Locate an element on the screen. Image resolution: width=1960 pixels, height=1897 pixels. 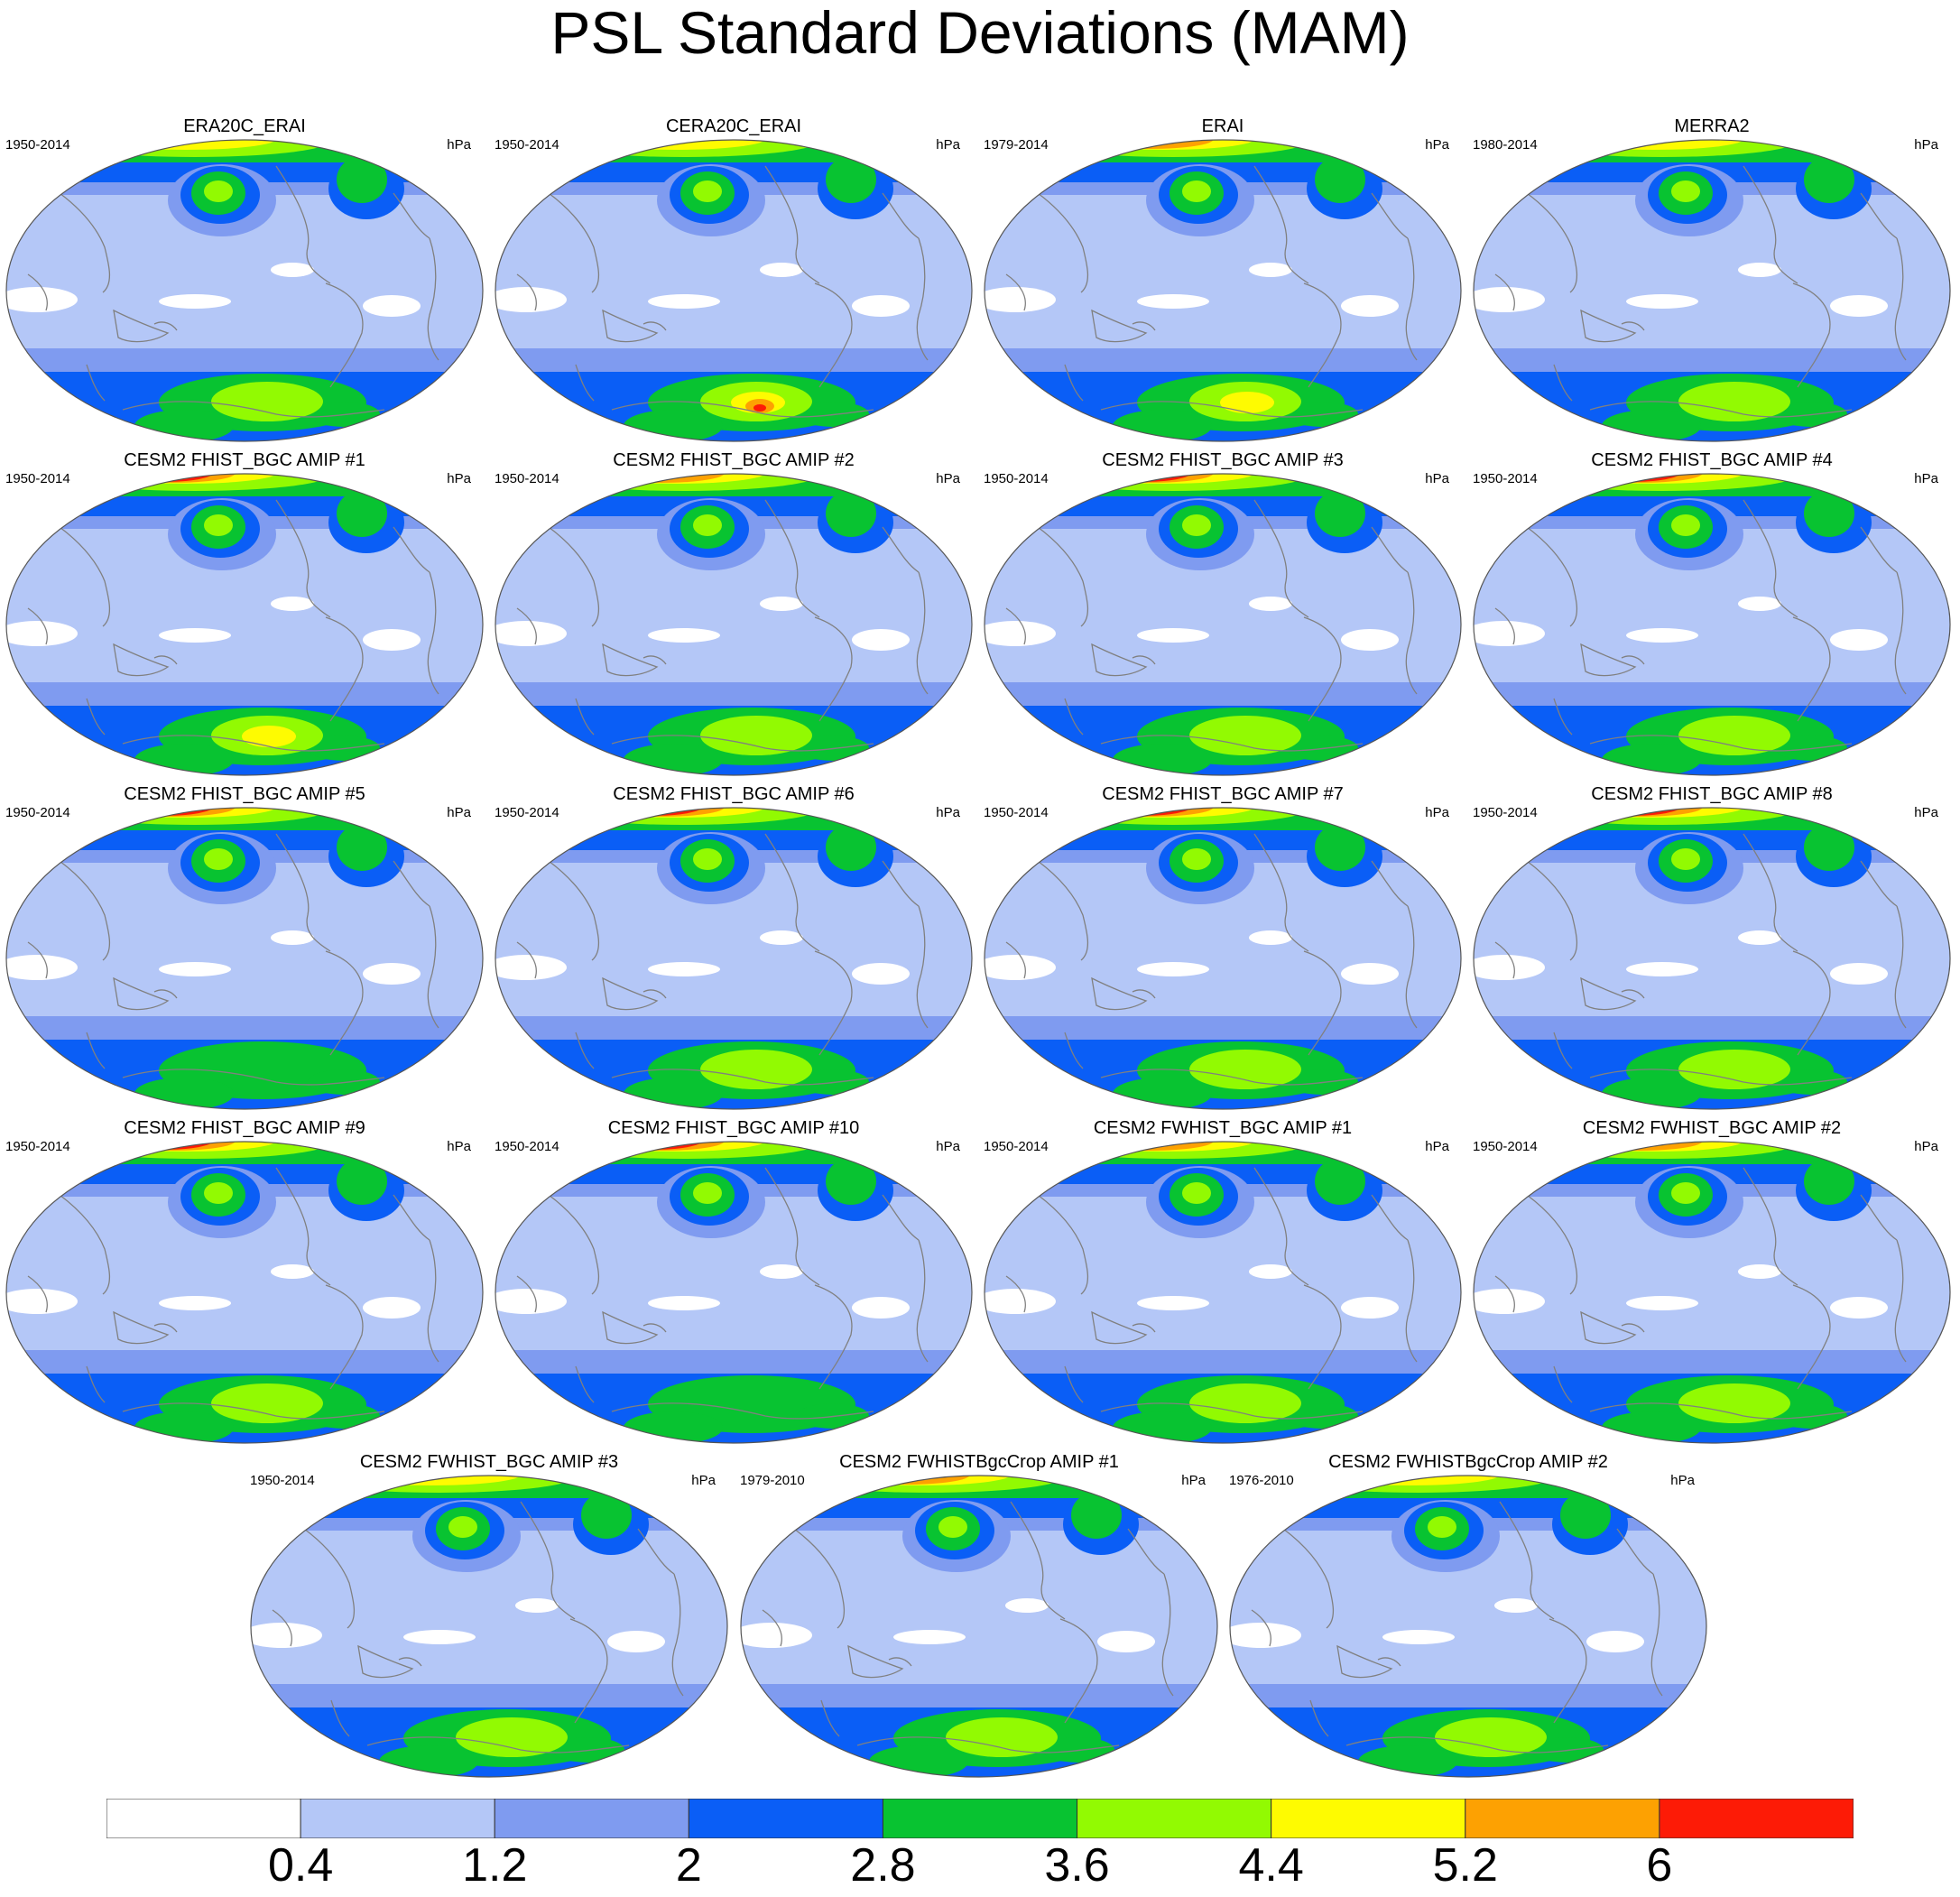
colorbar-label: 4.4 is located at coordinates (1271, 1866).